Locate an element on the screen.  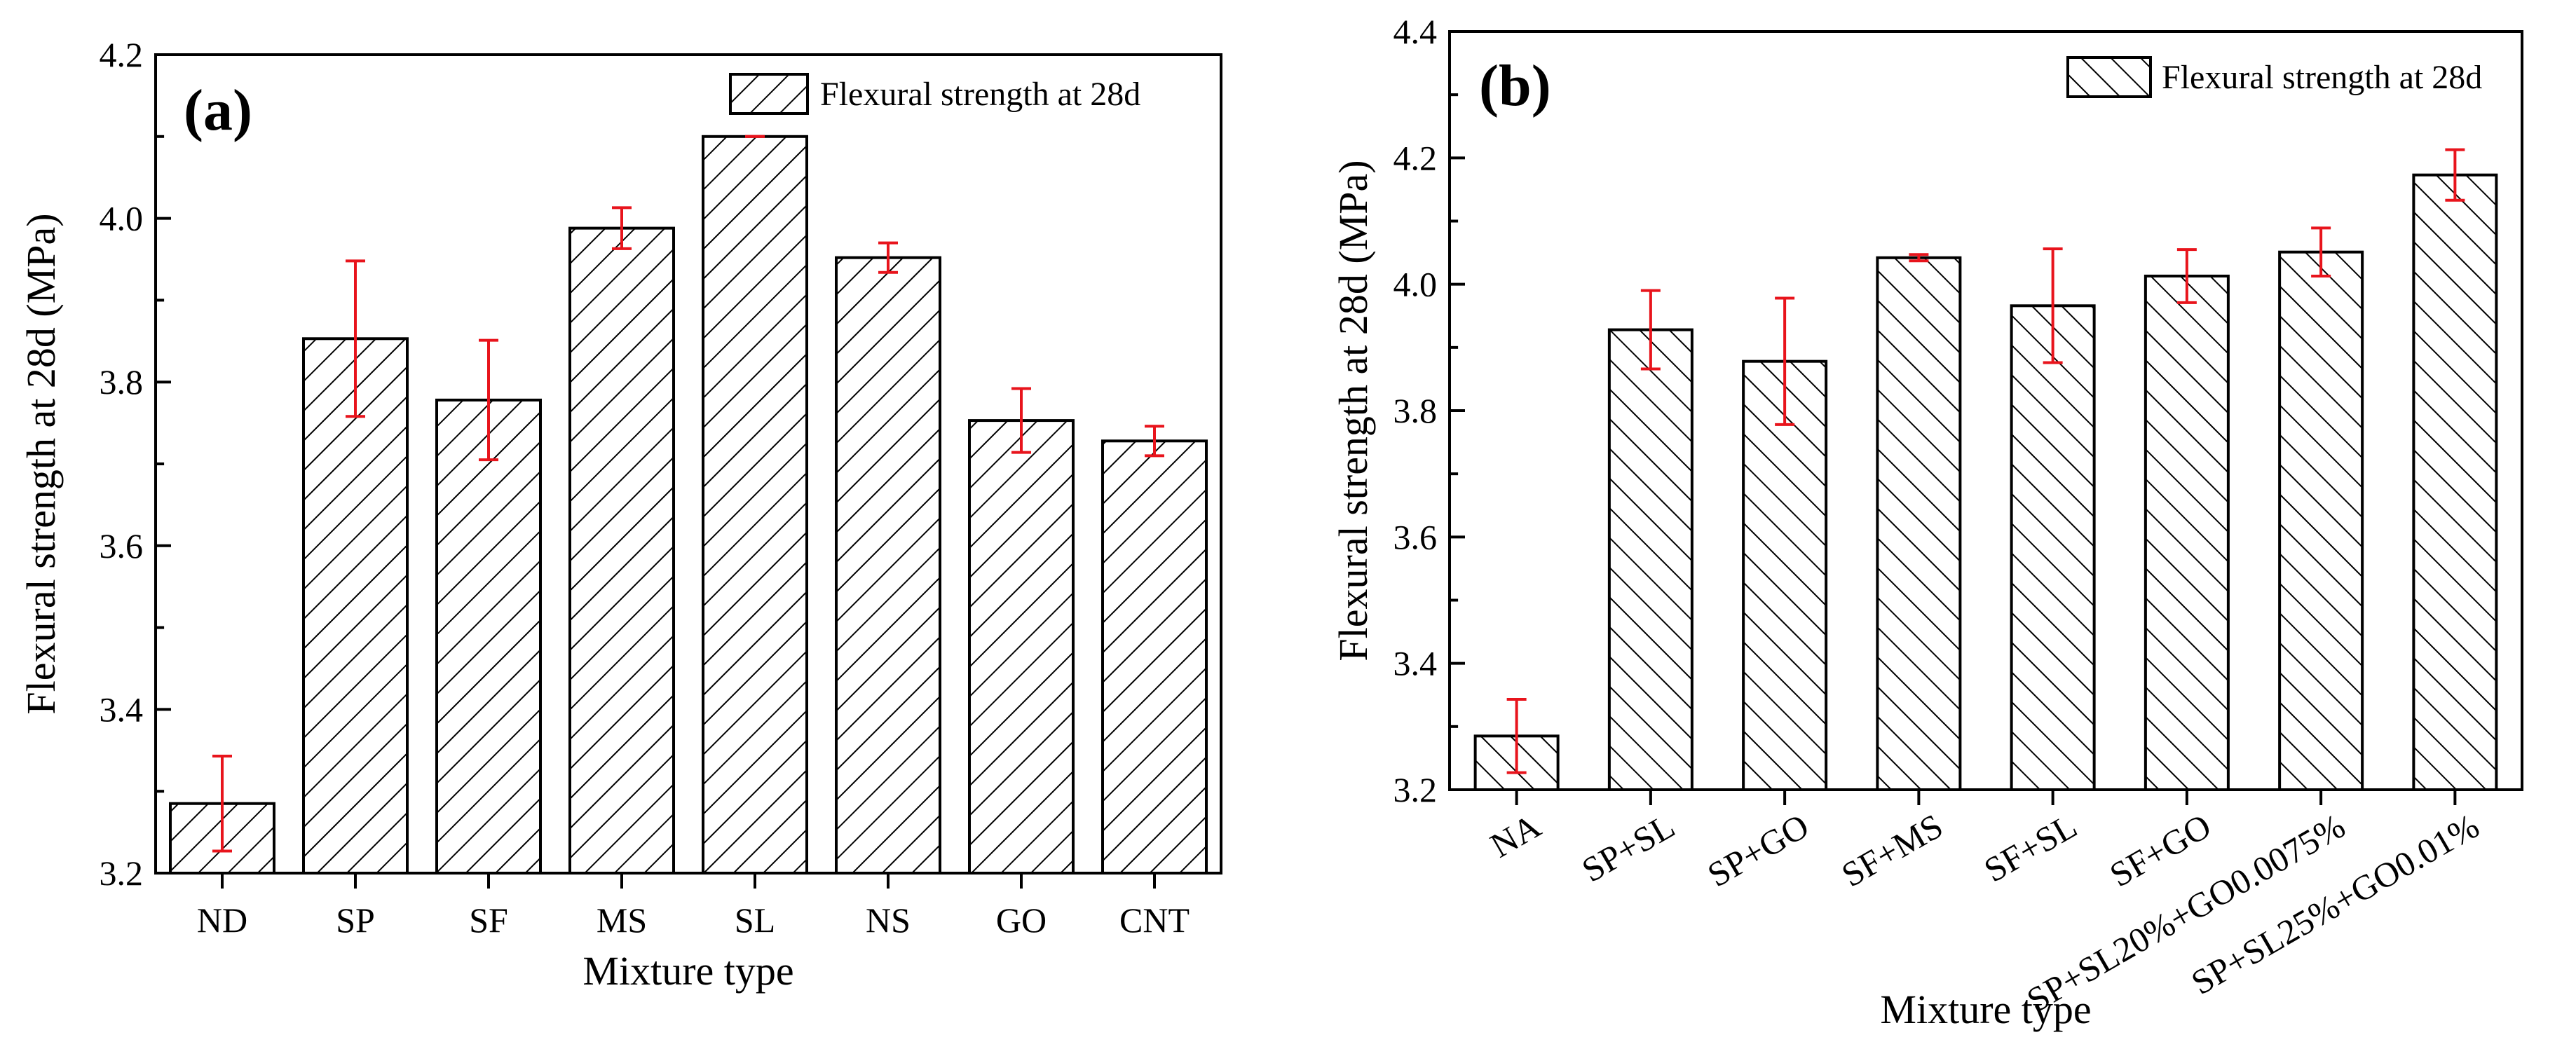
x-tick-label: CNT is located at coordinates (1154, 920).